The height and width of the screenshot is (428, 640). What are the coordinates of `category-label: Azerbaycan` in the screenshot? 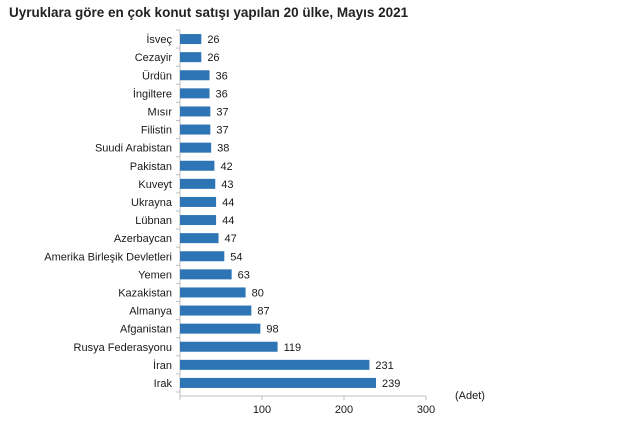 It's located at (143, 239).